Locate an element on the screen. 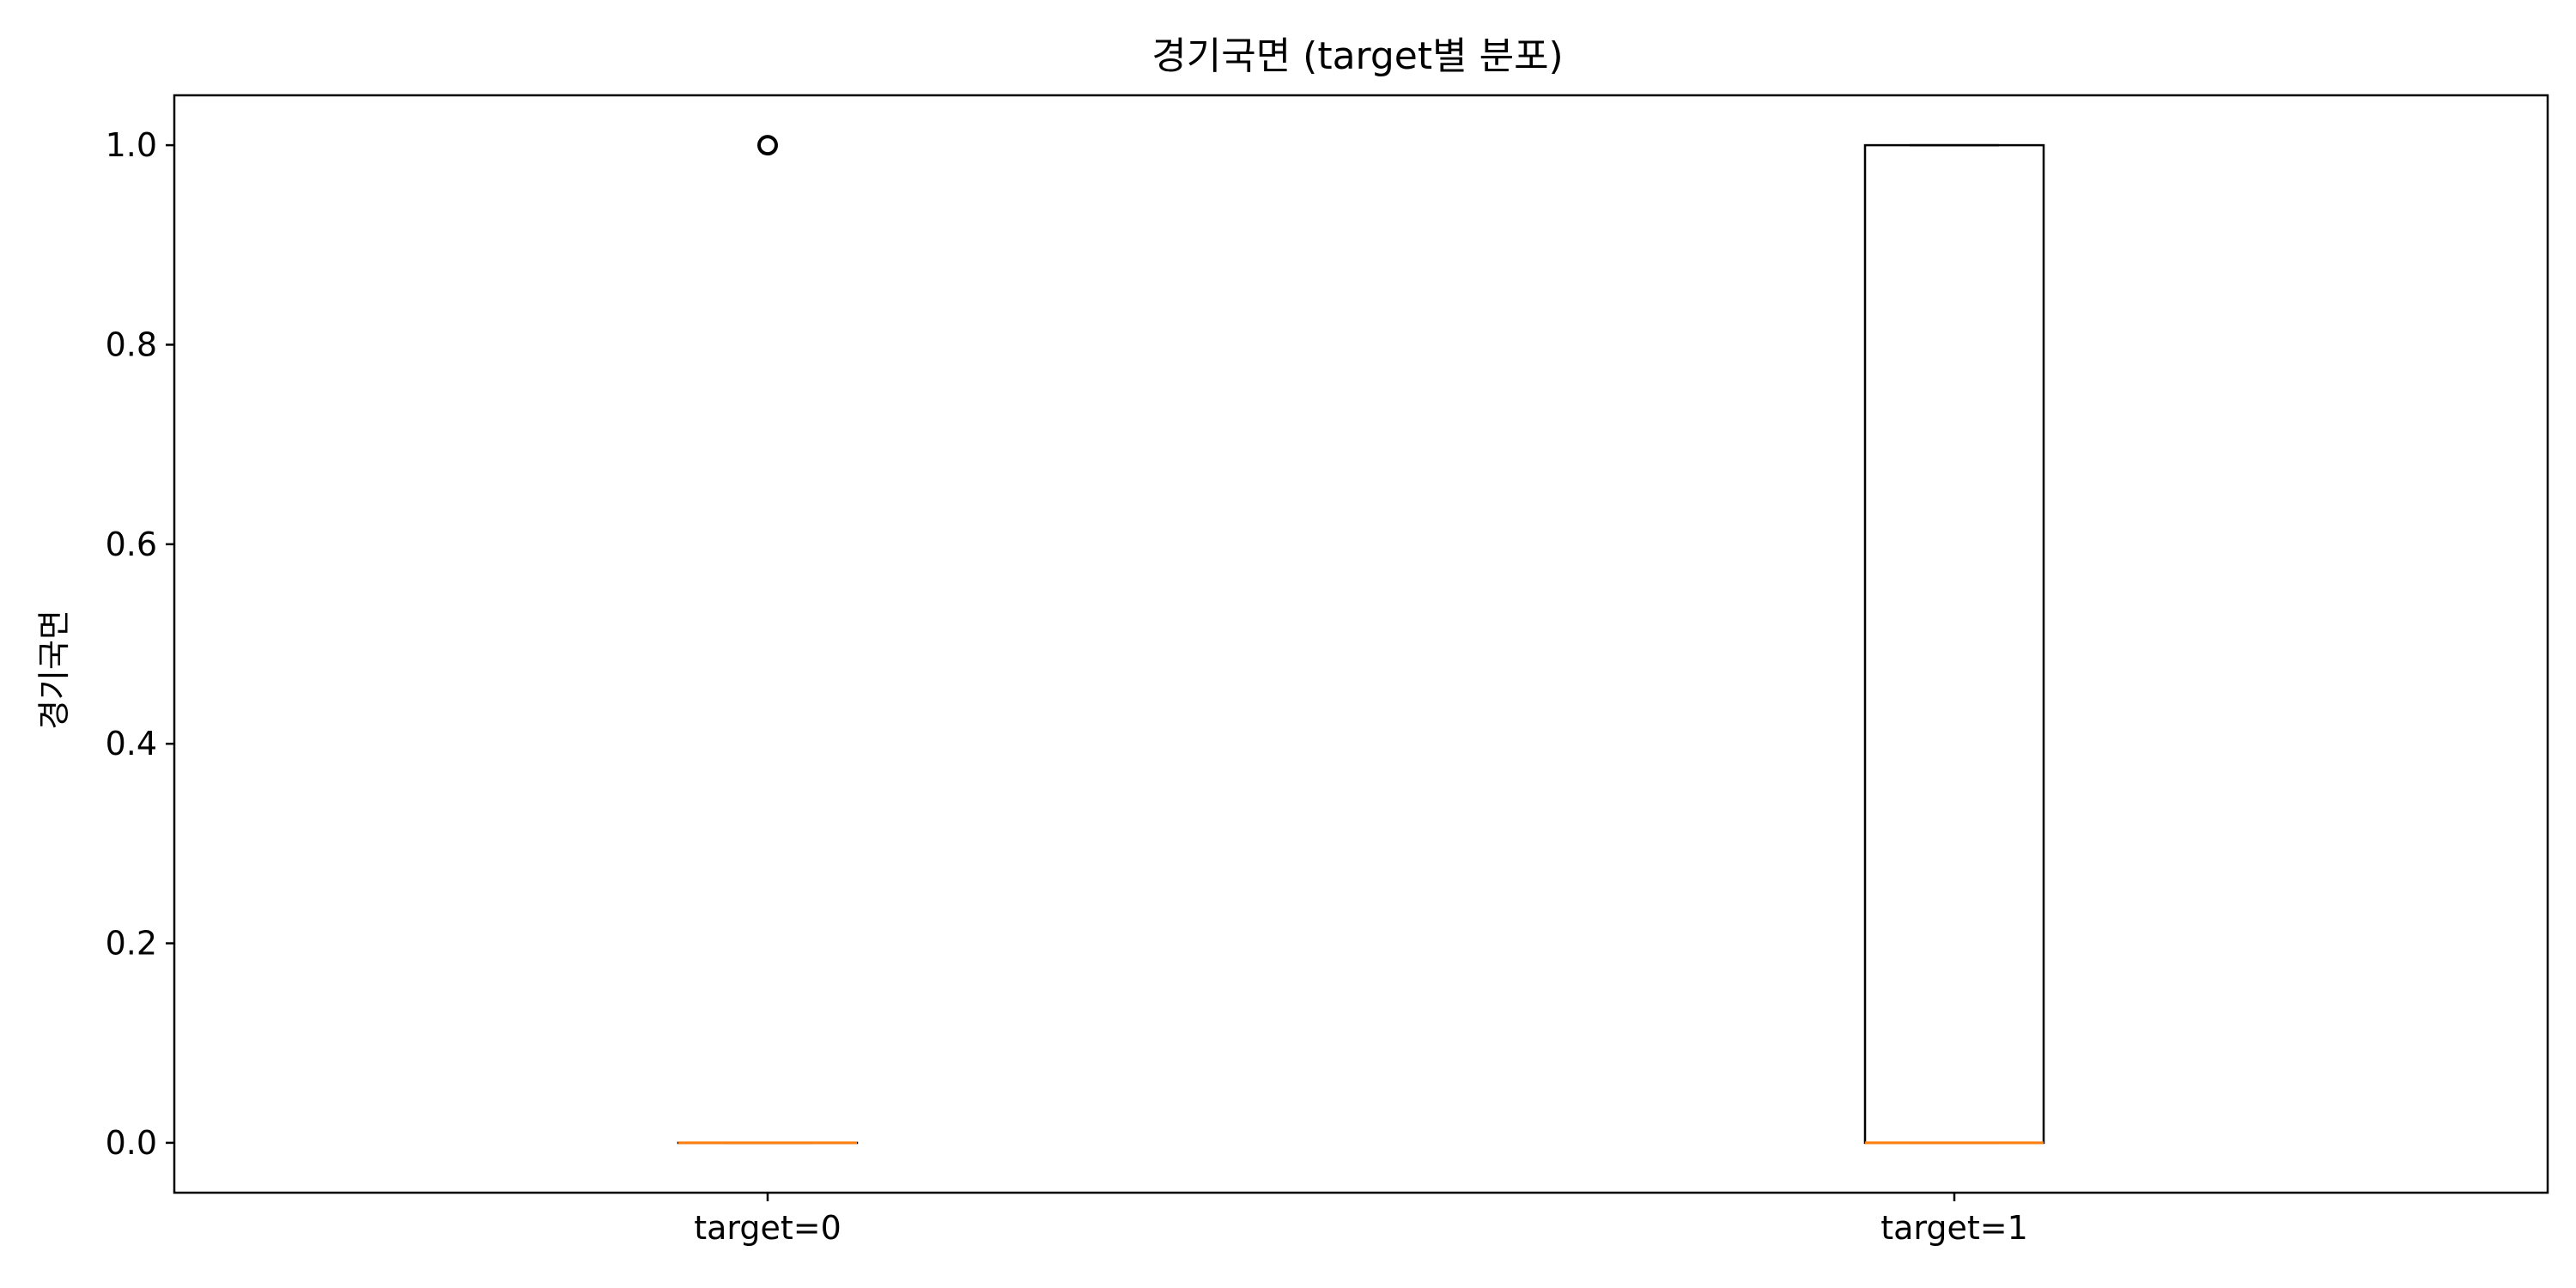 Image resolution: width=2576 pixels, height=1288 pixels. y-tick-label: 0.6 is located at coordinates (132, 544).